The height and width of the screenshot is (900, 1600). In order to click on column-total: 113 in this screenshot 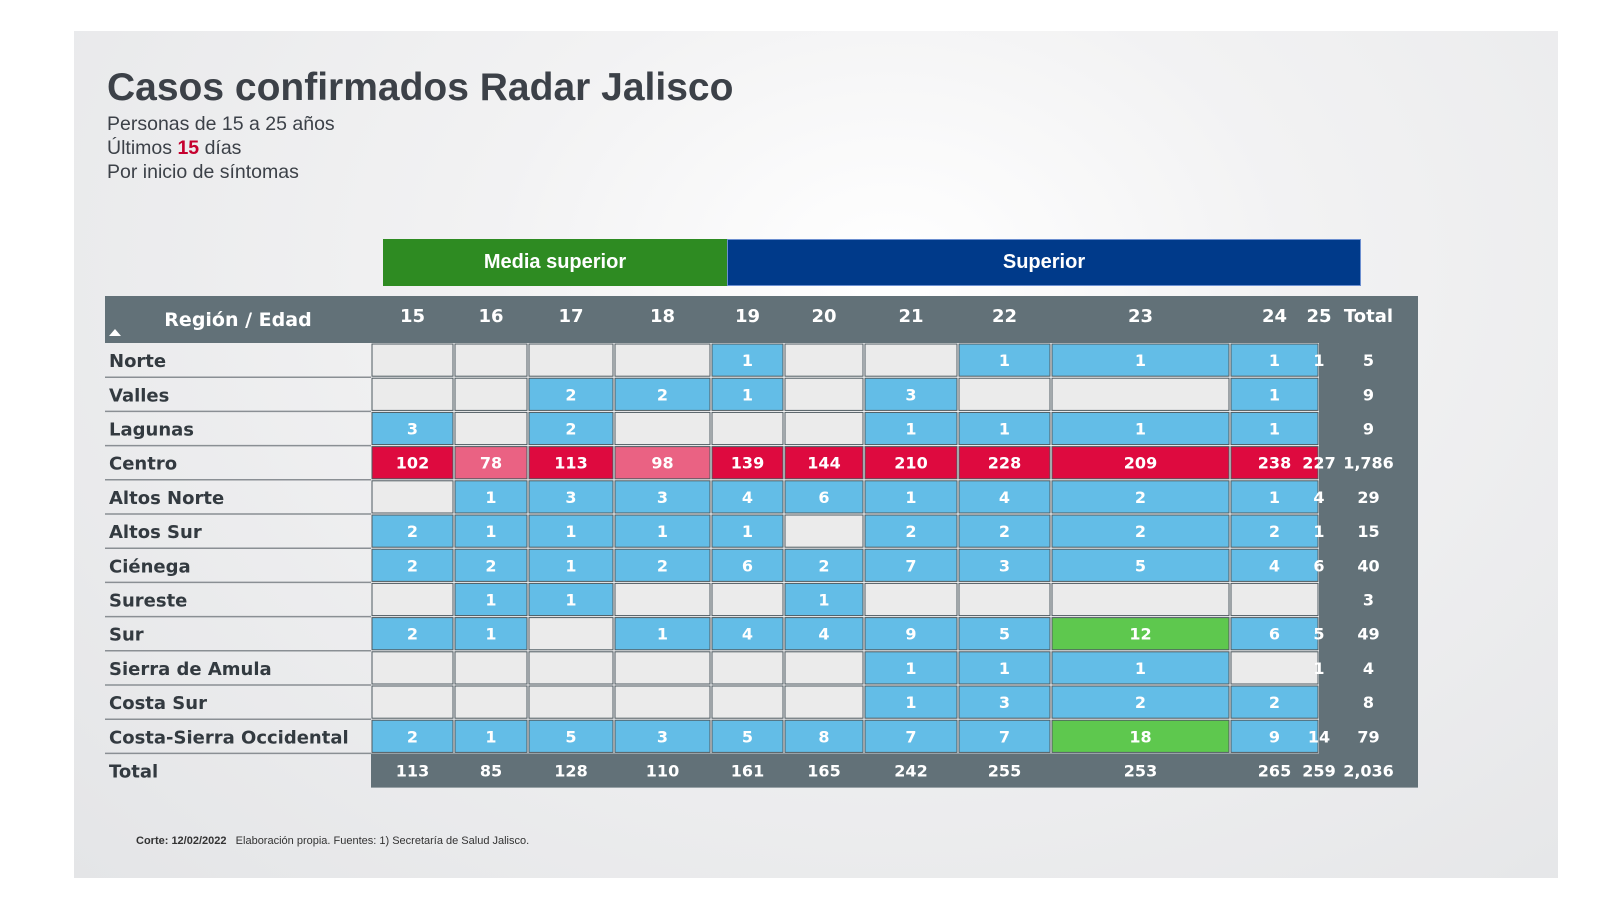, I will do `click(412, 771)`.